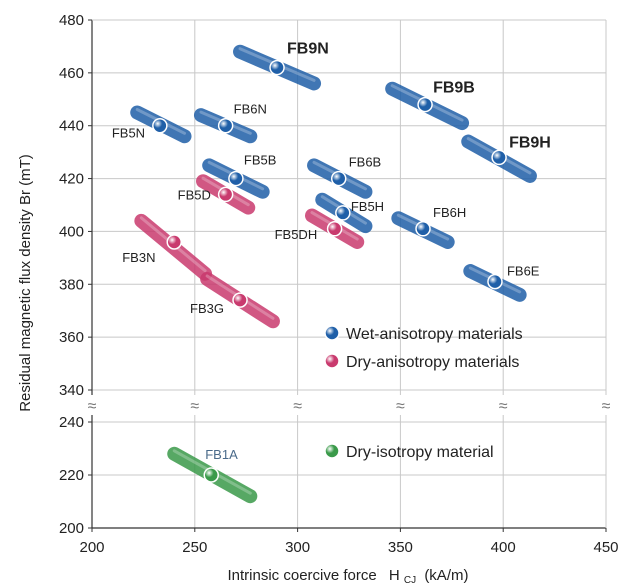 The image size is (634, 586). I want to click on marker-fb3n, so click(174, 242).